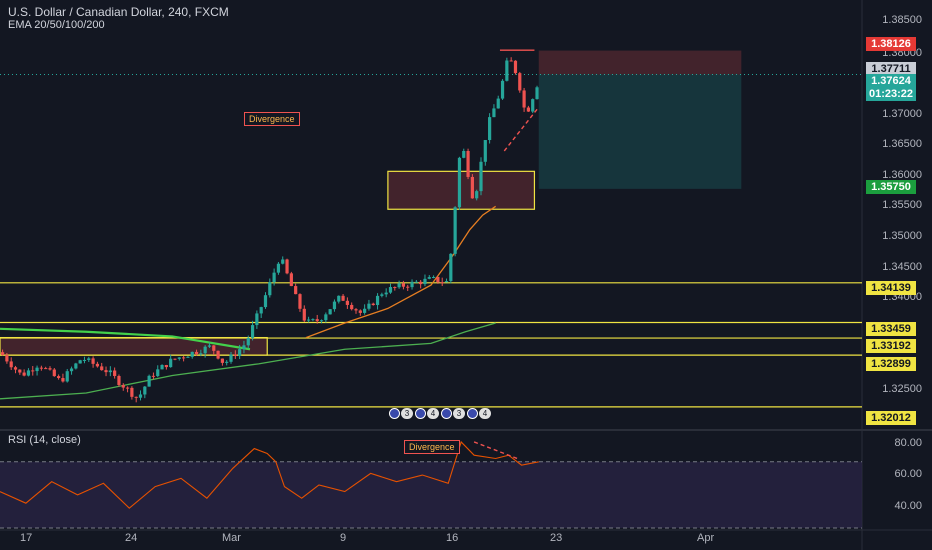 The width and height of the screenshot is (932, 550). I want to click on time-tick-16: 16, so click(452, 538).